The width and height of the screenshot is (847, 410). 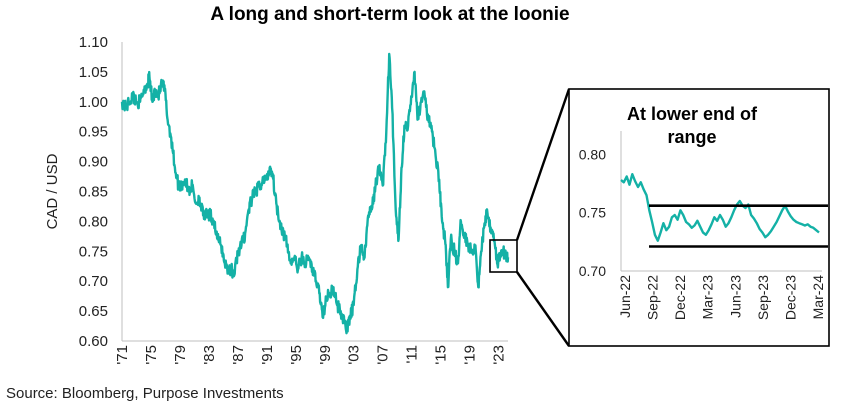 What do you see at coordinates (93, 221) in the screenshot?
I see `y-tick-label: 0.80` at bounding box center [93, 221].